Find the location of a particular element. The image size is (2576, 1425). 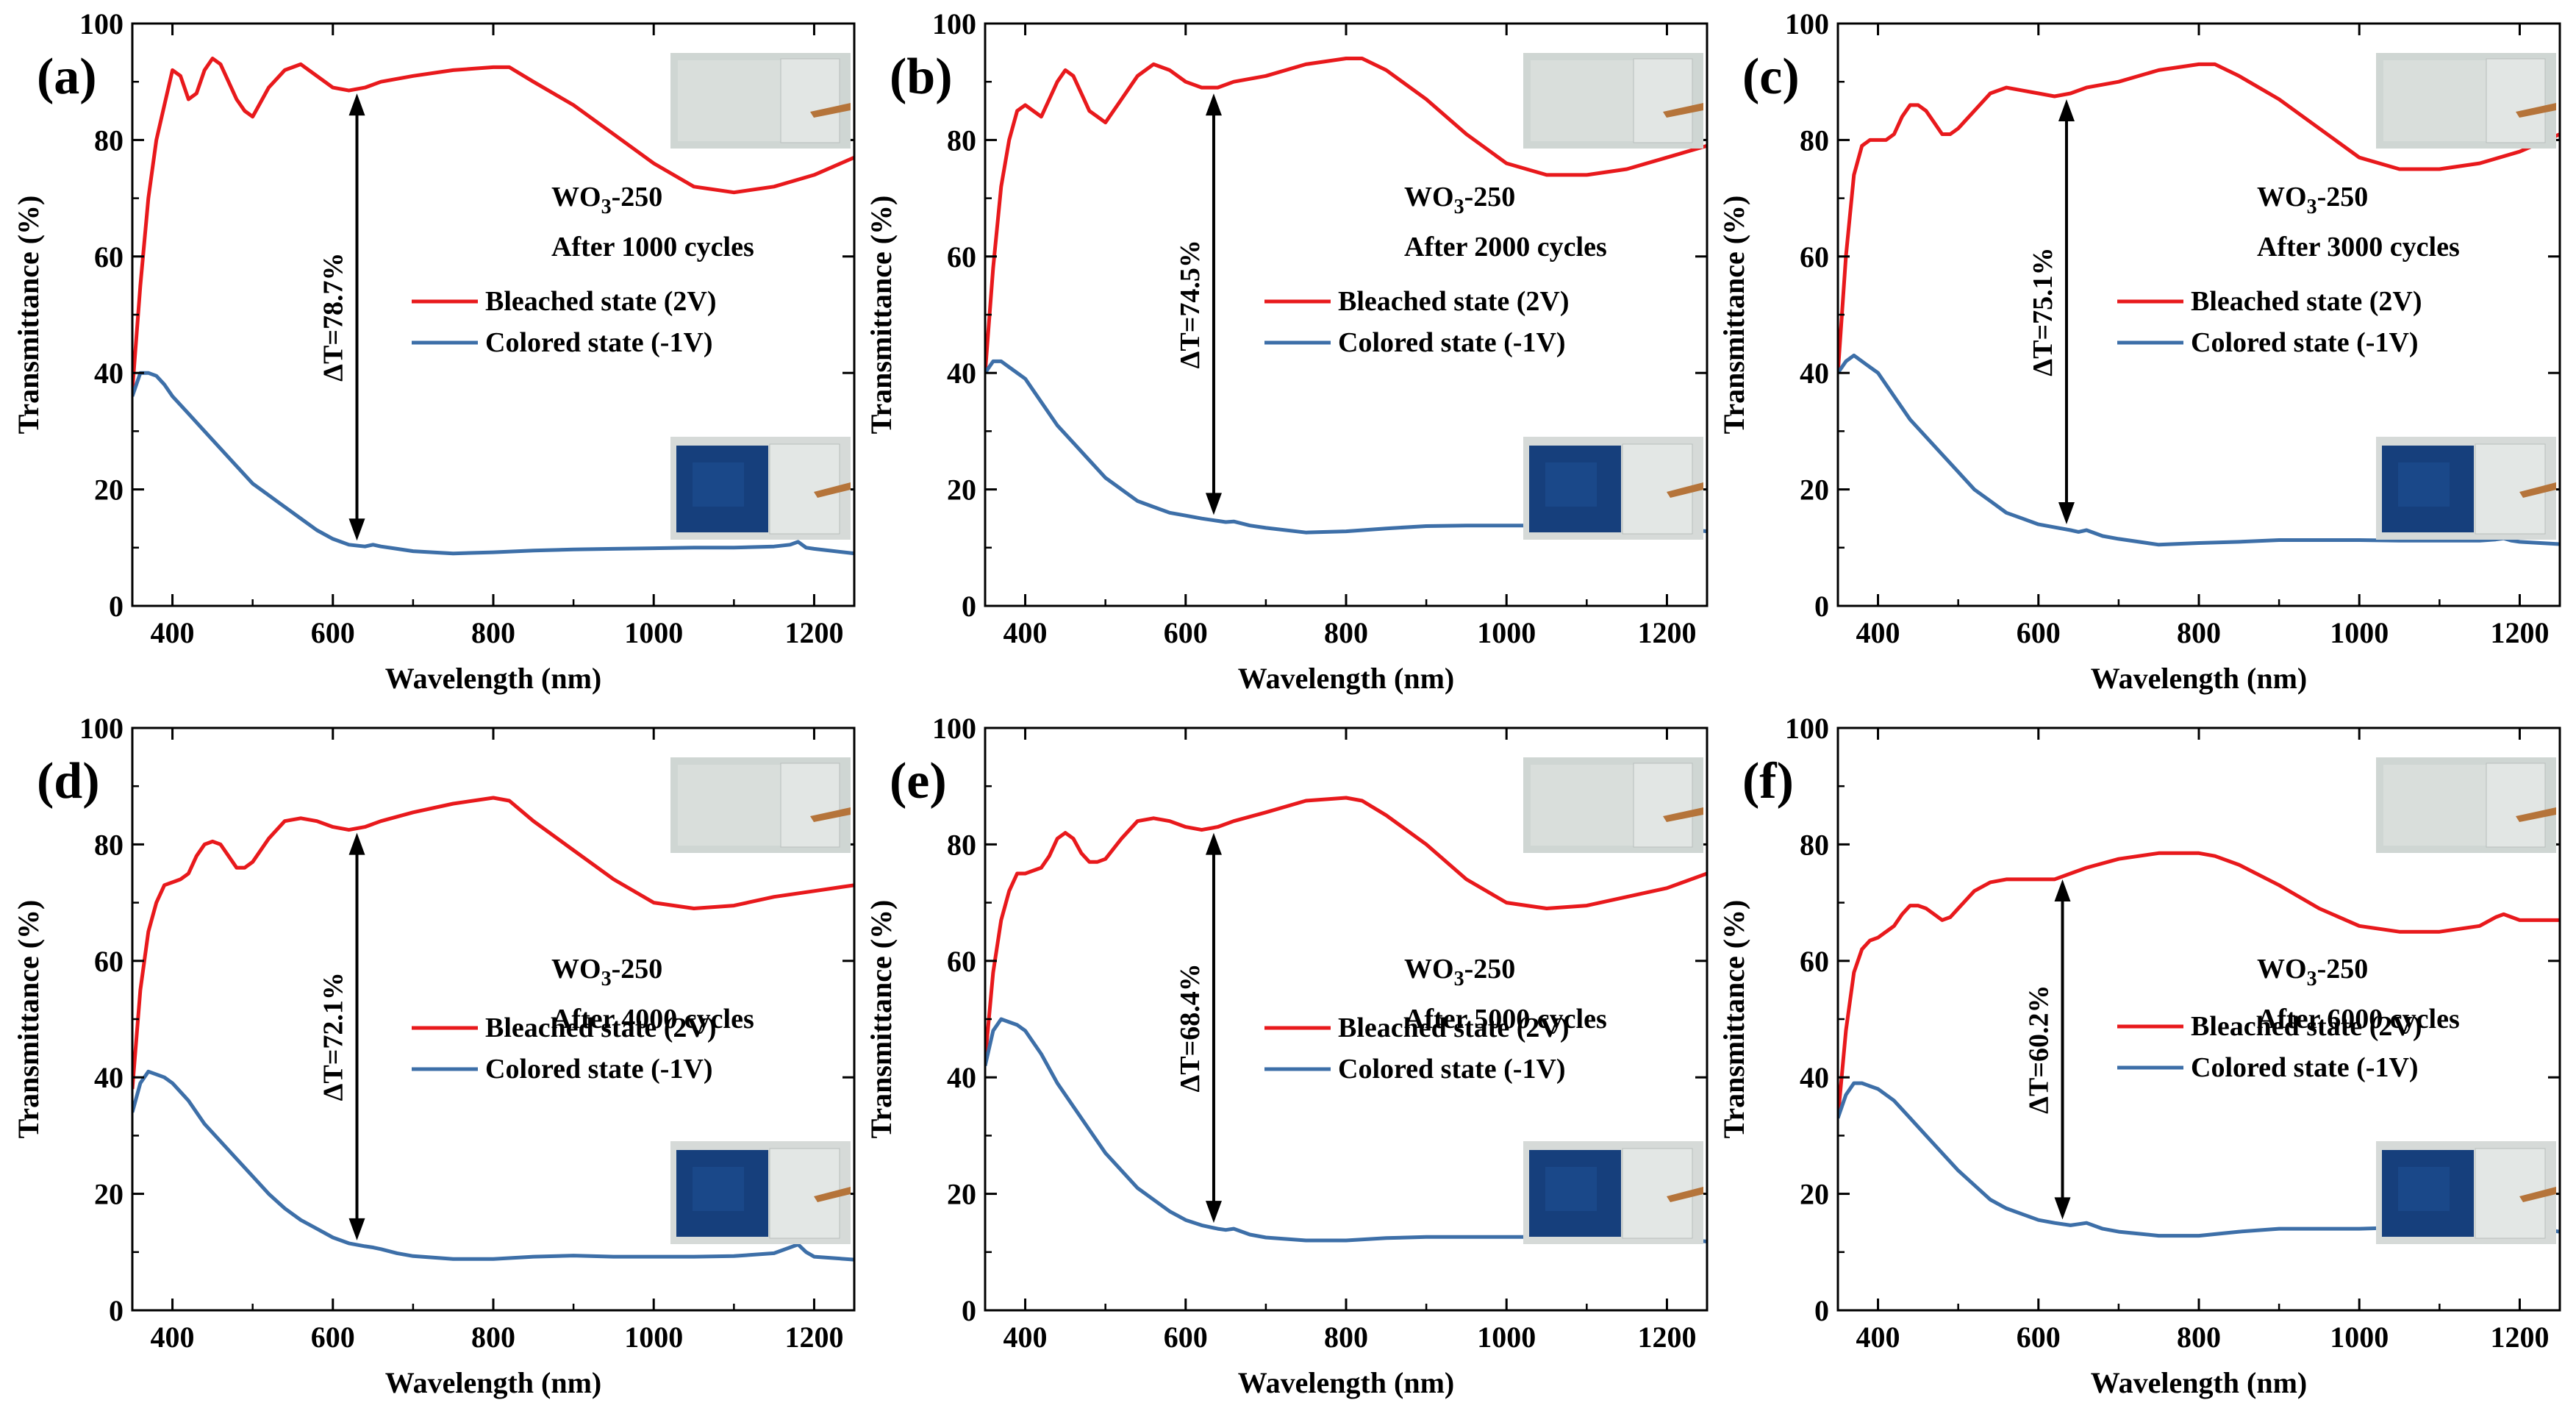

delta-t-label: ΔT=60.2% is located at coordinates (2039, 1050).